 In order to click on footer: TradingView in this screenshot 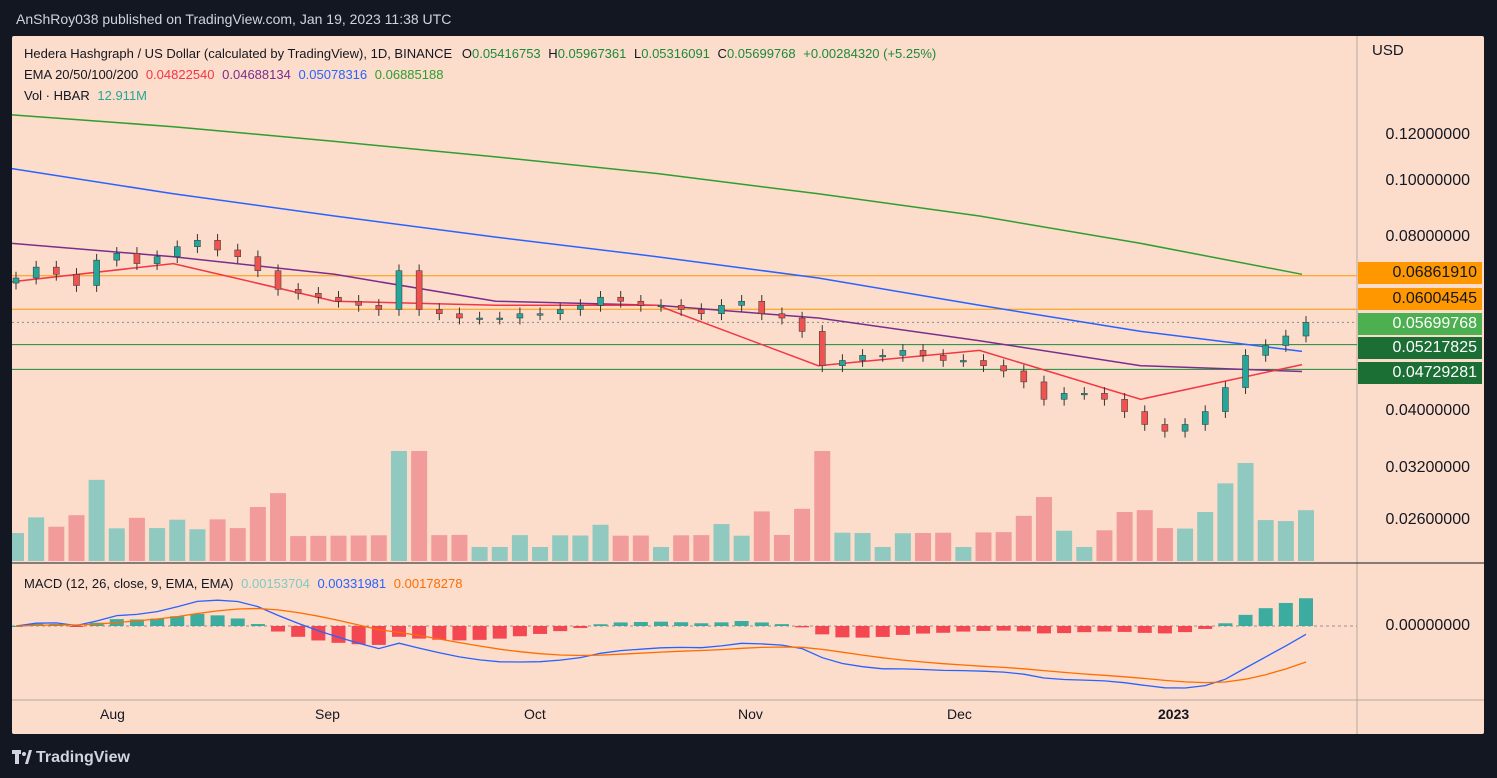, I will do `click(748, 759)`.